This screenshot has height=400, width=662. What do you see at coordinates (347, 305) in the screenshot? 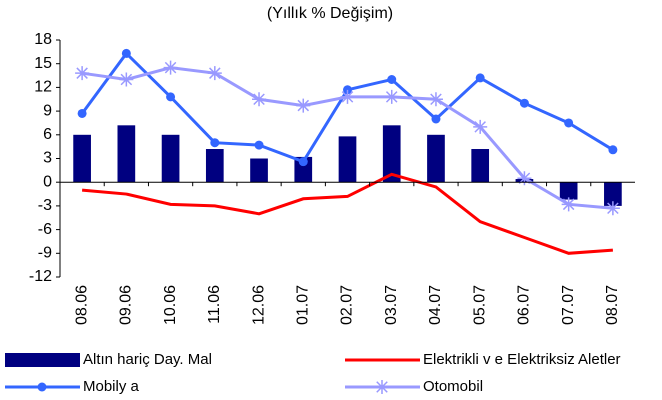
I see `x-tick-label: 02.07` at bounding box center [347, 305].